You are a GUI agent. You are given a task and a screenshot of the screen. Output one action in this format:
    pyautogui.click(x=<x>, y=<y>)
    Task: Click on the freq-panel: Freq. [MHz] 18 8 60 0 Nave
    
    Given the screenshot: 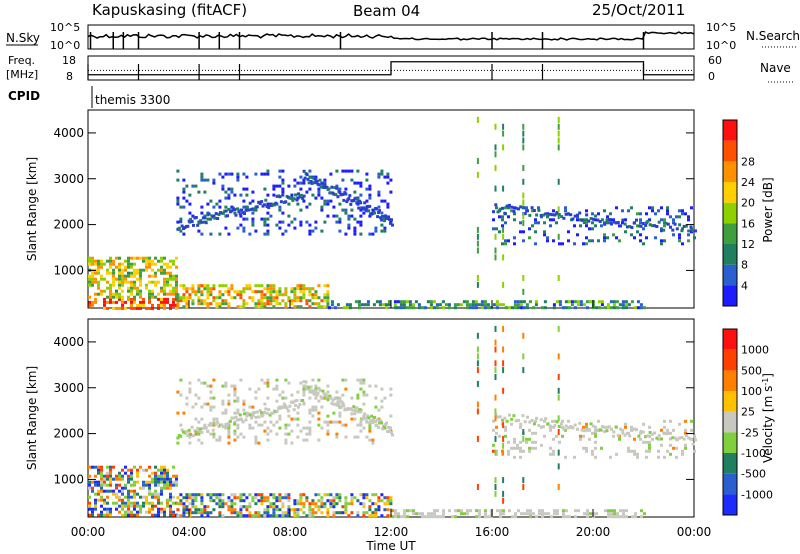 What is the action you would take?
    pyautogui.click(x=400, y=68)
    